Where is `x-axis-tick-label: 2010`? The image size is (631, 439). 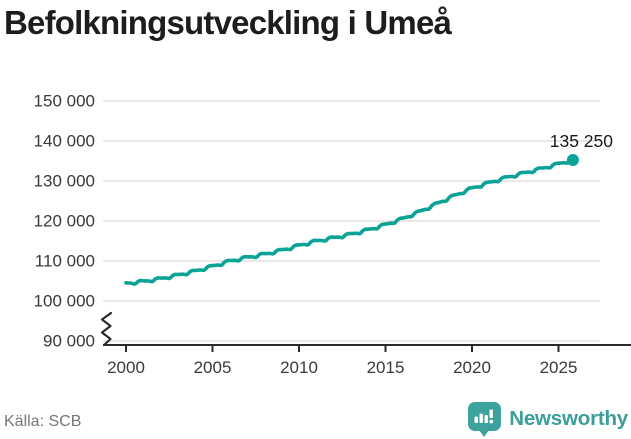
x-axis-tick-label: 2010 is located at coordinates (299, 367).